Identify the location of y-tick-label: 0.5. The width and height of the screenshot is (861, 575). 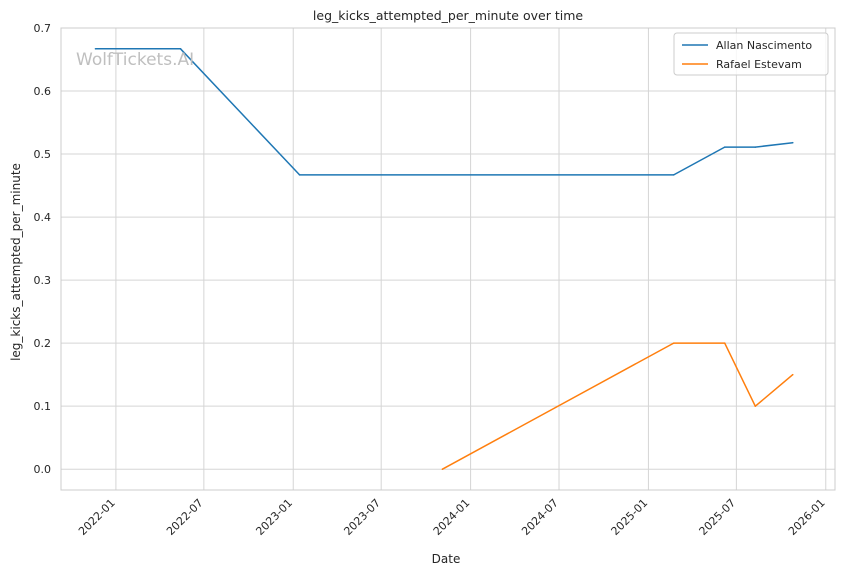
(43, 154).